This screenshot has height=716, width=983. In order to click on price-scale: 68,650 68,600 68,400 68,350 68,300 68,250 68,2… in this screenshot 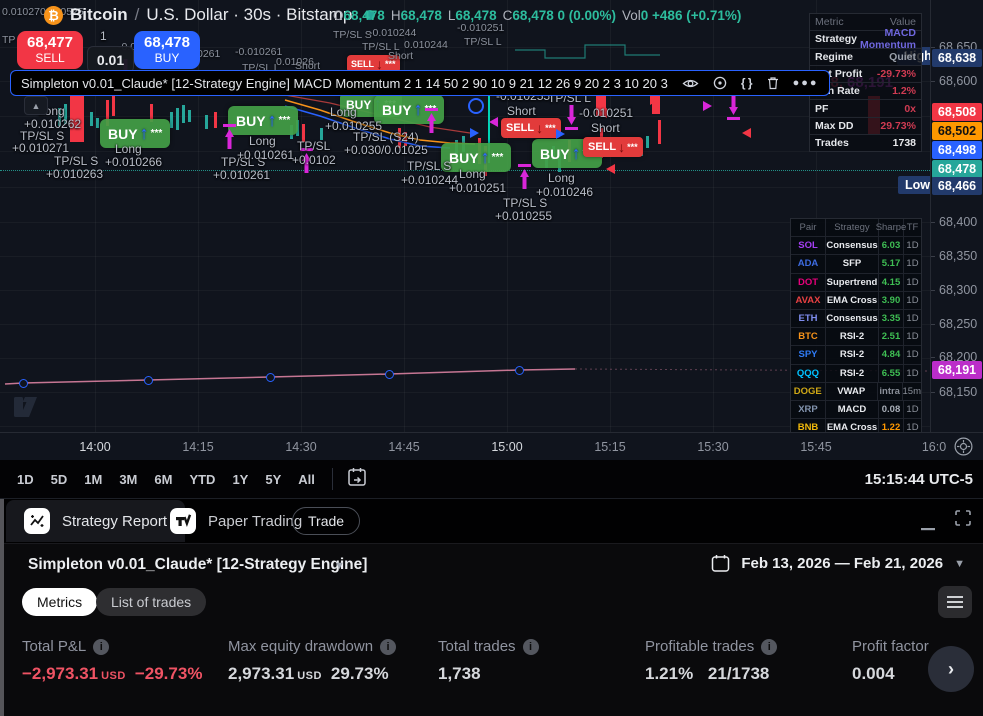, I will do `click(956, 216)`.